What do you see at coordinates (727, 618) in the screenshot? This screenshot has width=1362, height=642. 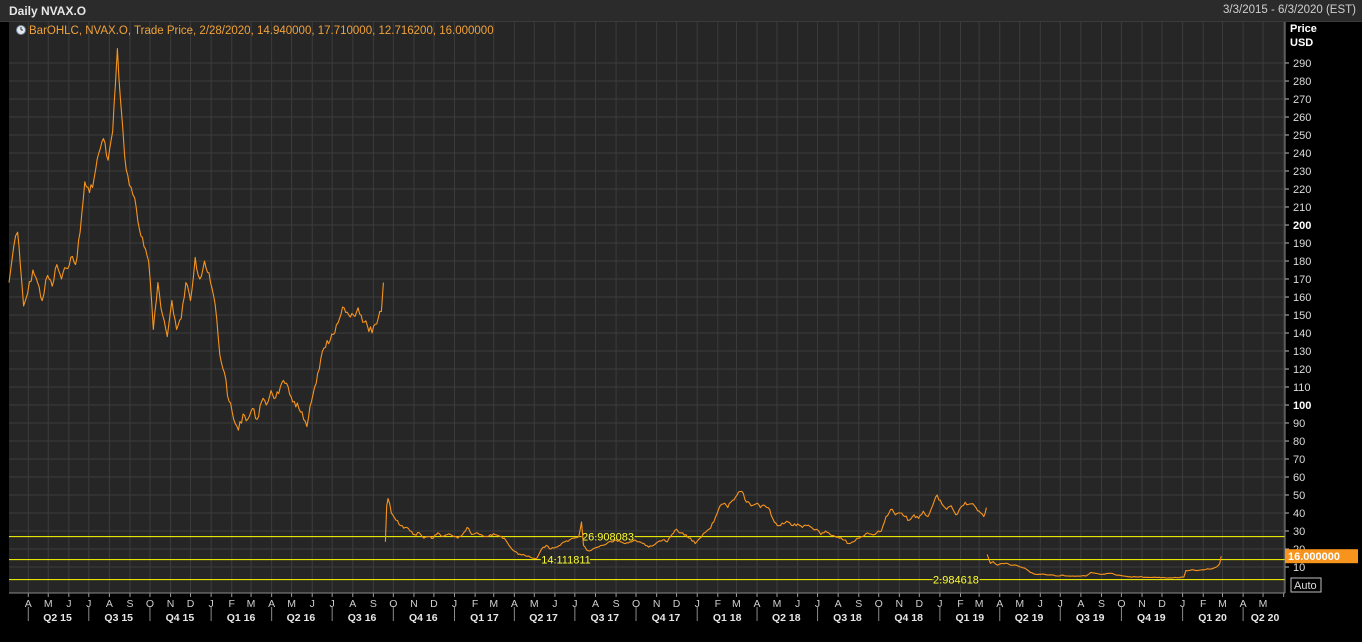 I see `x-quarter-label: Q1 18` at bounding box center [727, 618].